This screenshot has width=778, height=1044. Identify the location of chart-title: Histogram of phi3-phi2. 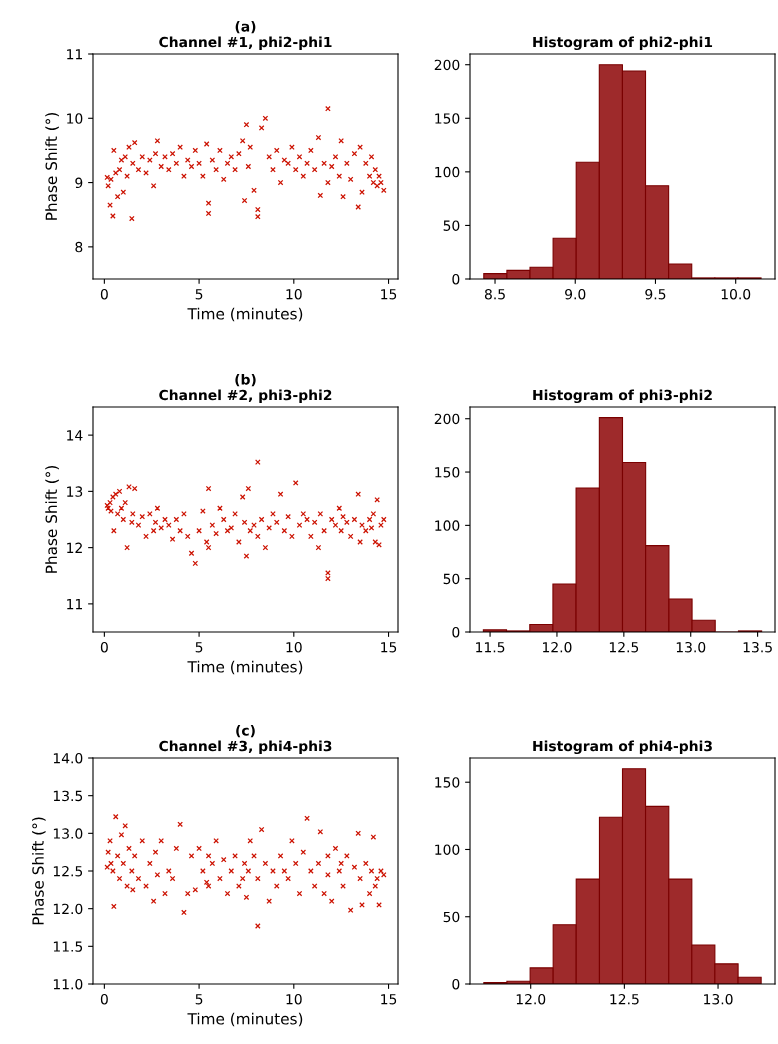
(622, 396).